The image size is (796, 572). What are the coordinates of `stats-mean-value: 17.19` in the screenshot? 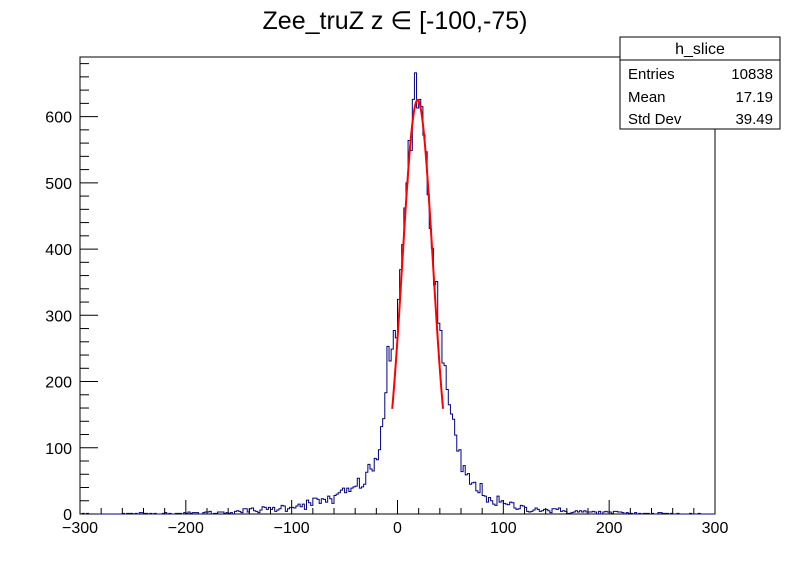 It's located at (754, 97).